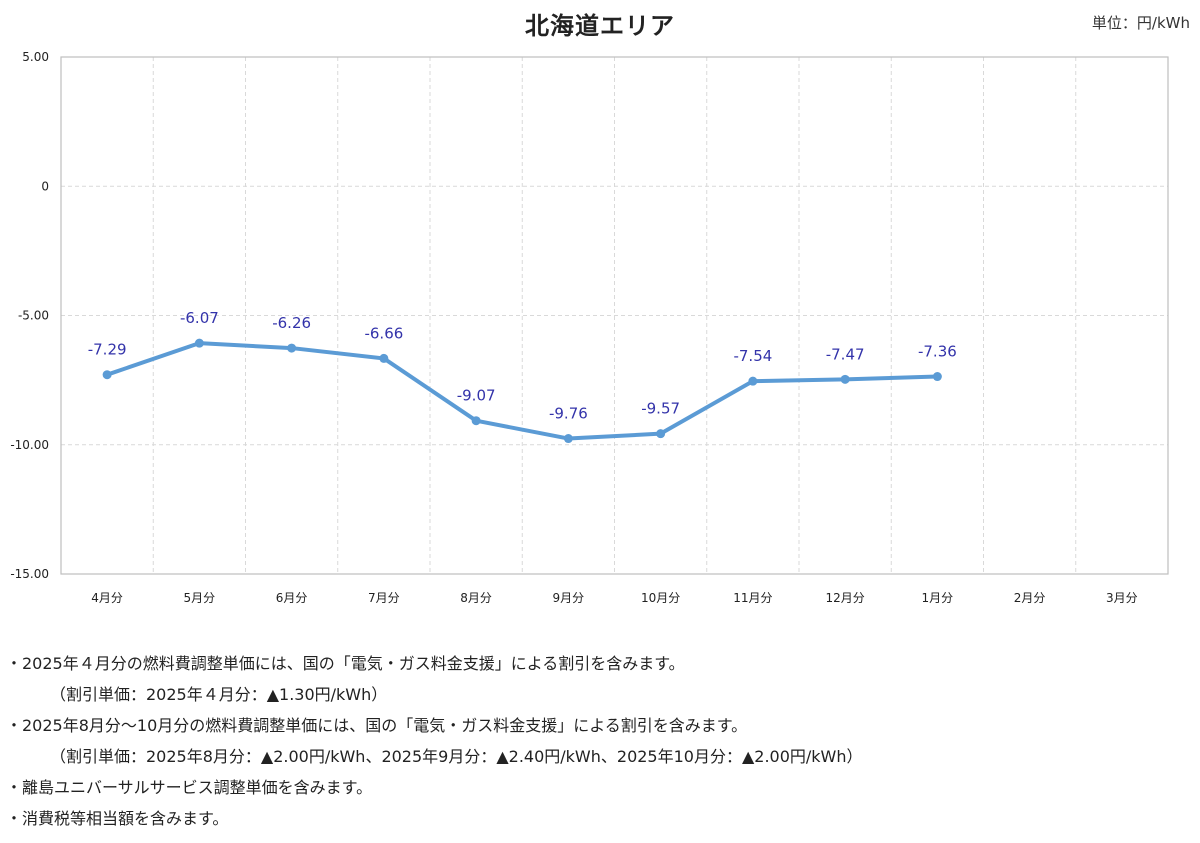  Describe the element at coordinates (200, 598) in the screenshot. I see `x-tick-label: 5月分` at that location.